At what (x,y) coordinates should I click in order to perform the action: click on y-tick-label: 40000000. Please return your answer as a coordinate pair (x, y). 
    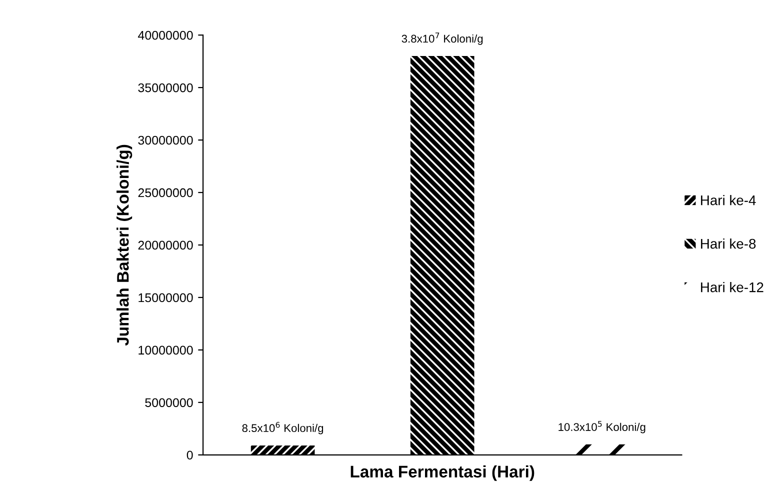
    Looking at the image, I should click on (165, 35).